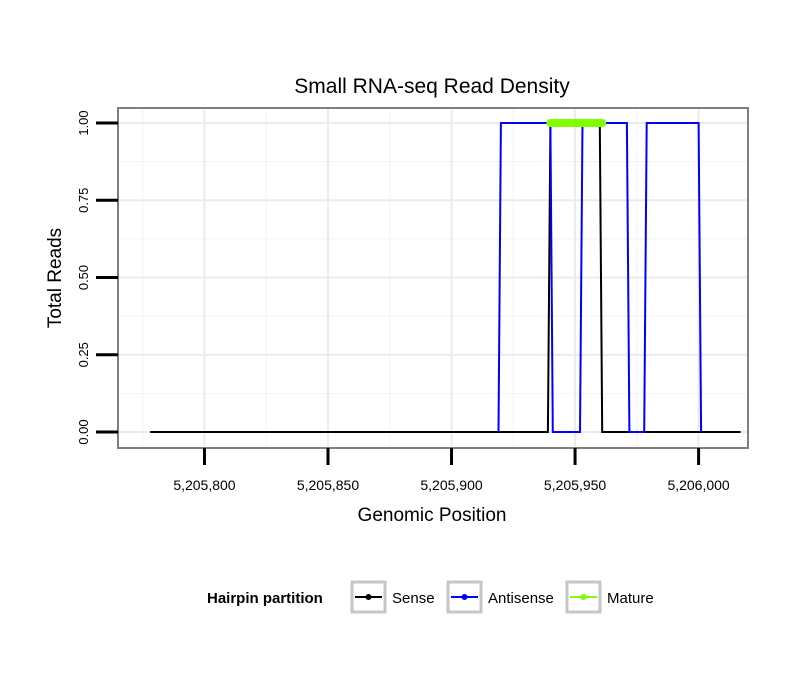 The width and height of the screenshot is (810, 690). Describe the element at coordinates (521, 598) in the screenshot. I see `legend-label-antisense: Antisense` at that location.